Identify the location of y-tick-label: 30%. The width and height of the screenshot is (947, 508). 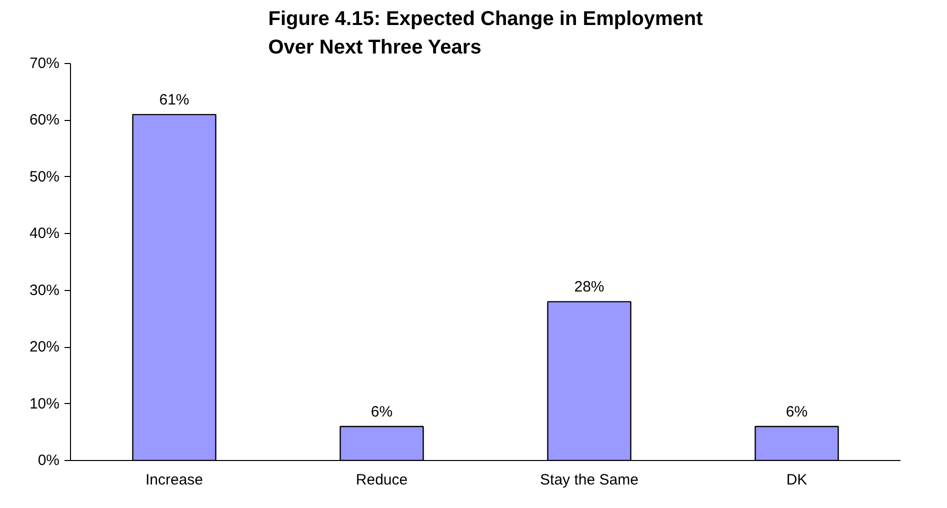
(44, 290).